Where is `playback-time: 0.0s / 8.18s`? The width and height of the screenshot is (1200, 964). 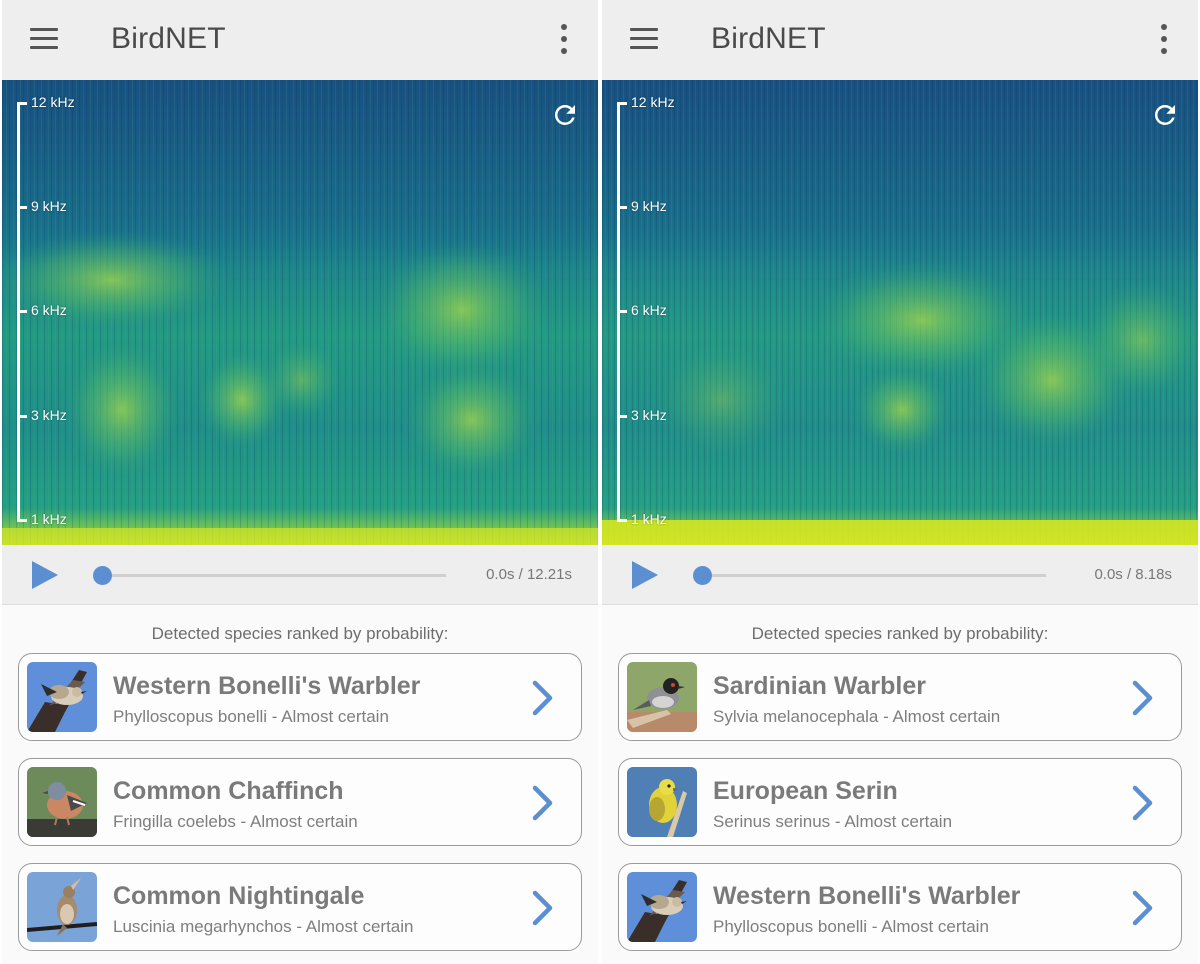
playback-time: 0.0s / 8.18s is located at coordinates (1133, 574).